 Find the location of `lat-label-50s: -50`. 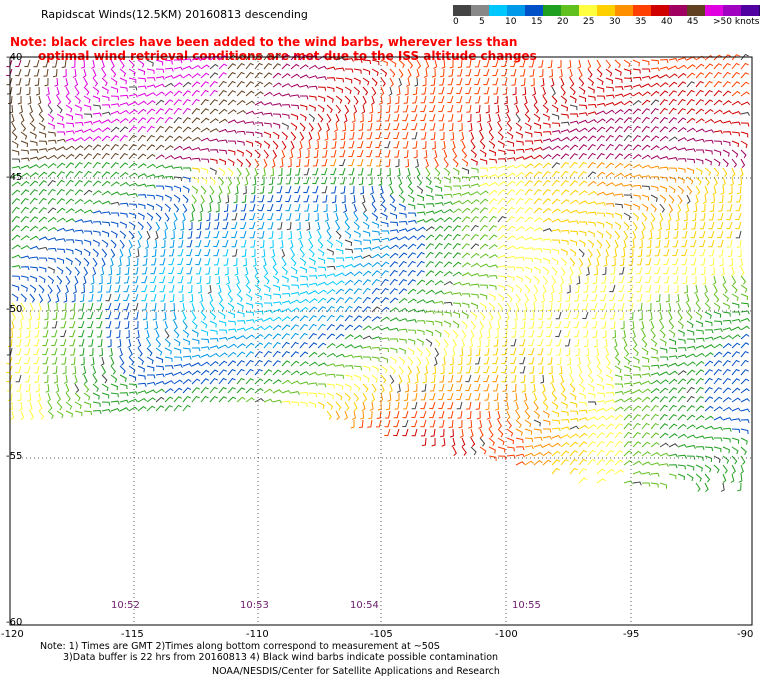

lat-label-50s: -50 is located at coordinates (14, 309).